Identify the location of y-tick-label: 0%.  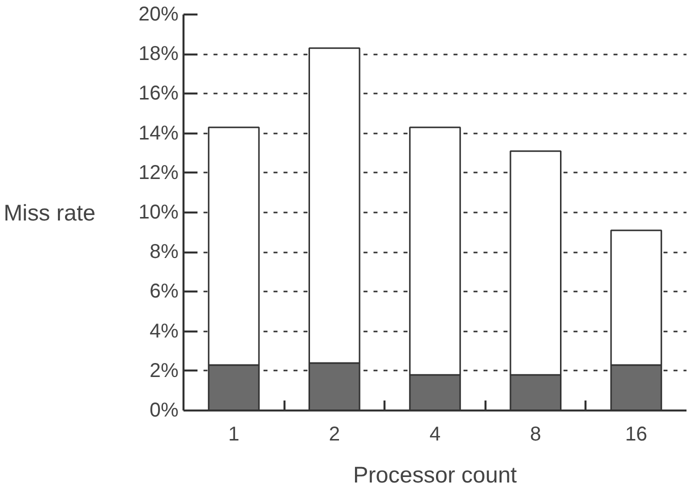
(164, 411).